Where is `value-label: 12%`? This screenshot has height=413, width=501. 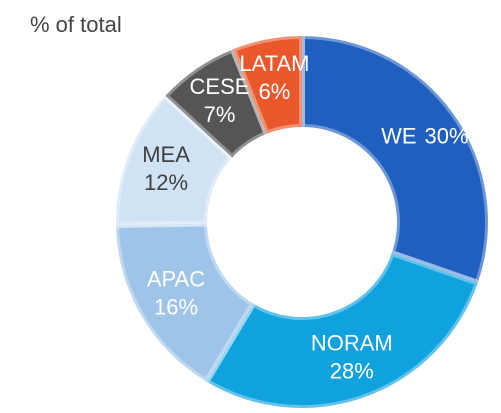
value-label: 12% is located at coordinates (166, 182).